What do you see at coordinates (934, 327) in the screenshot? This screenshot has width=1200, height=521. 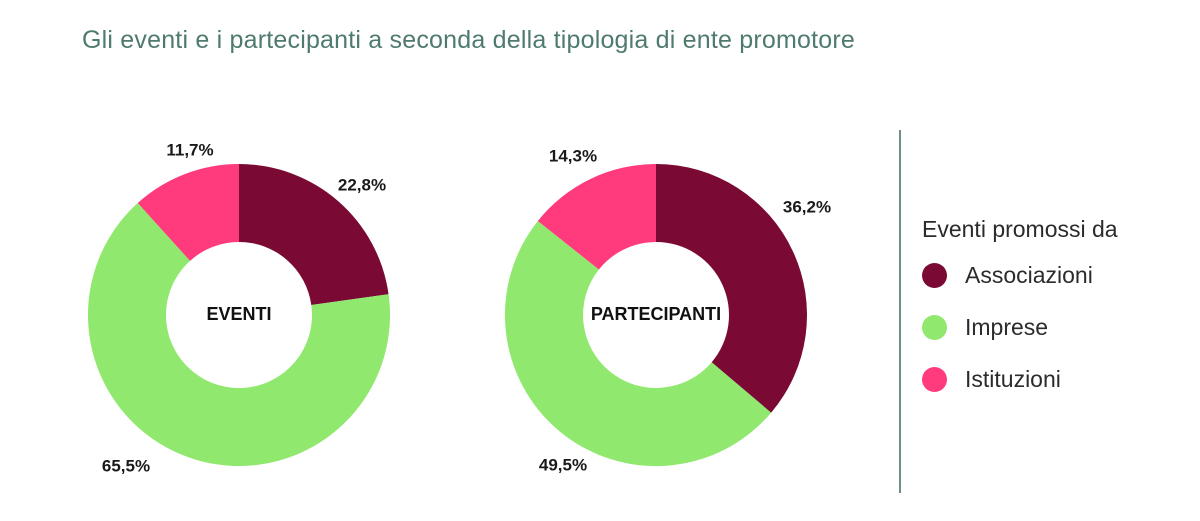 I see `legend-swatch-imprese` at bounding box center [934, 327].